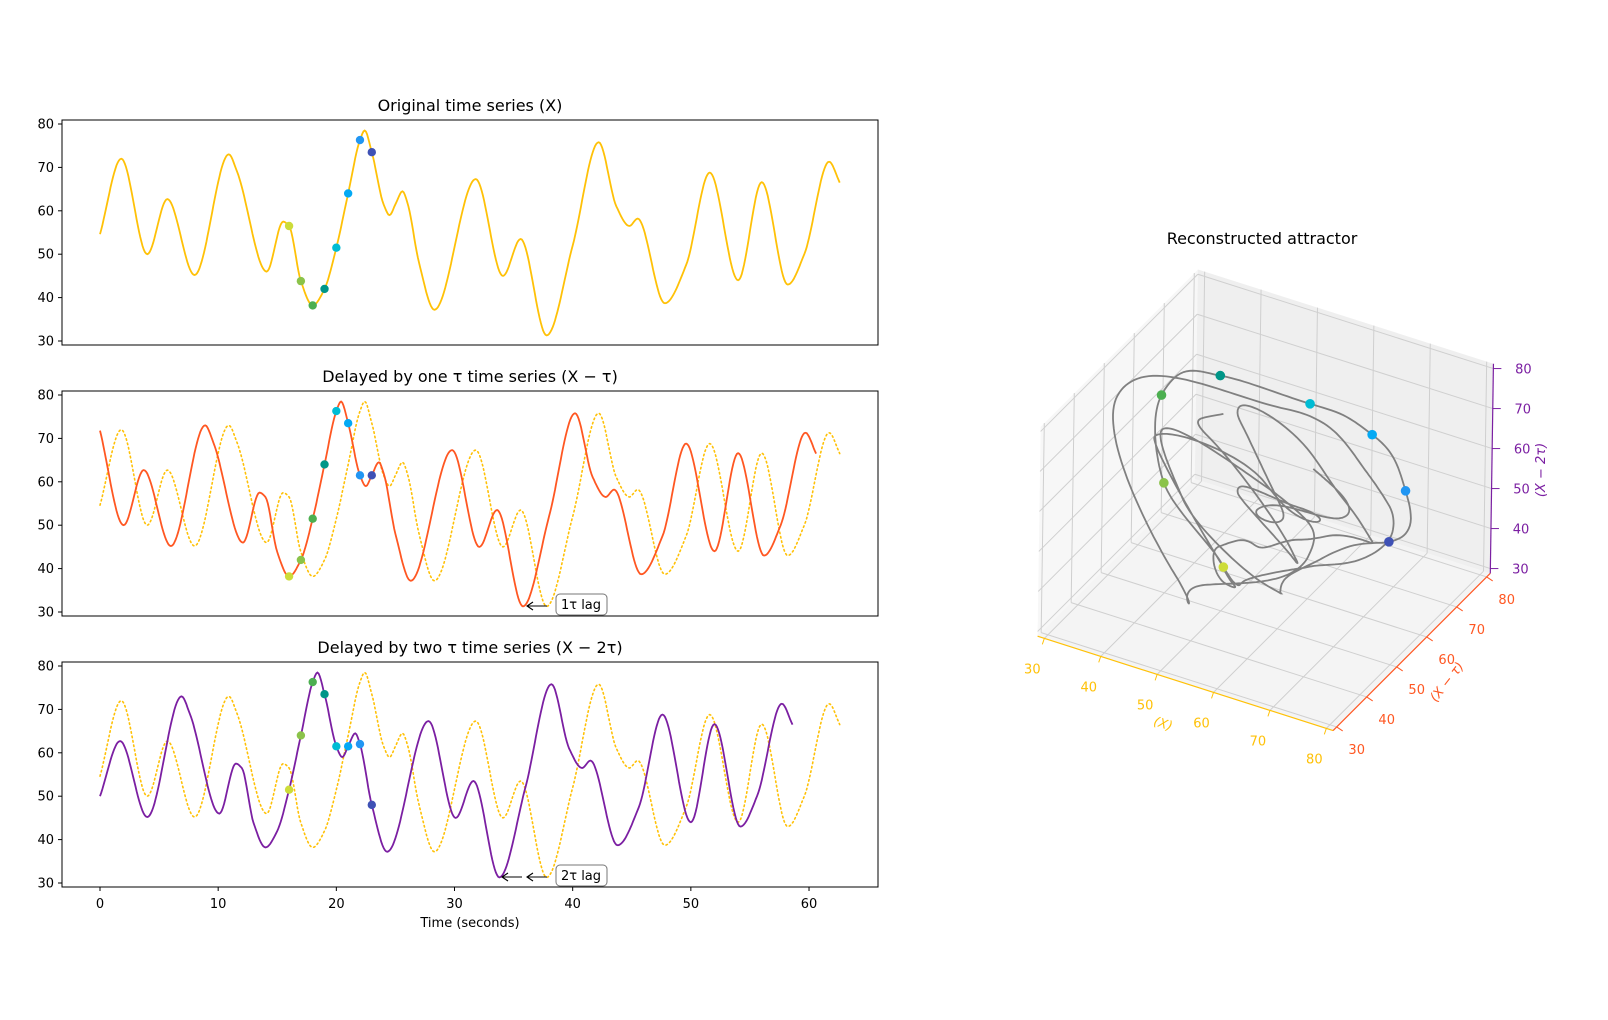 The image size is (1608, 1020). What do you see at coordinates (1541, 470) in the screenshot?
I see `attractor-zlabel: (X − 2τ)` at bounding box center [1541, 470].